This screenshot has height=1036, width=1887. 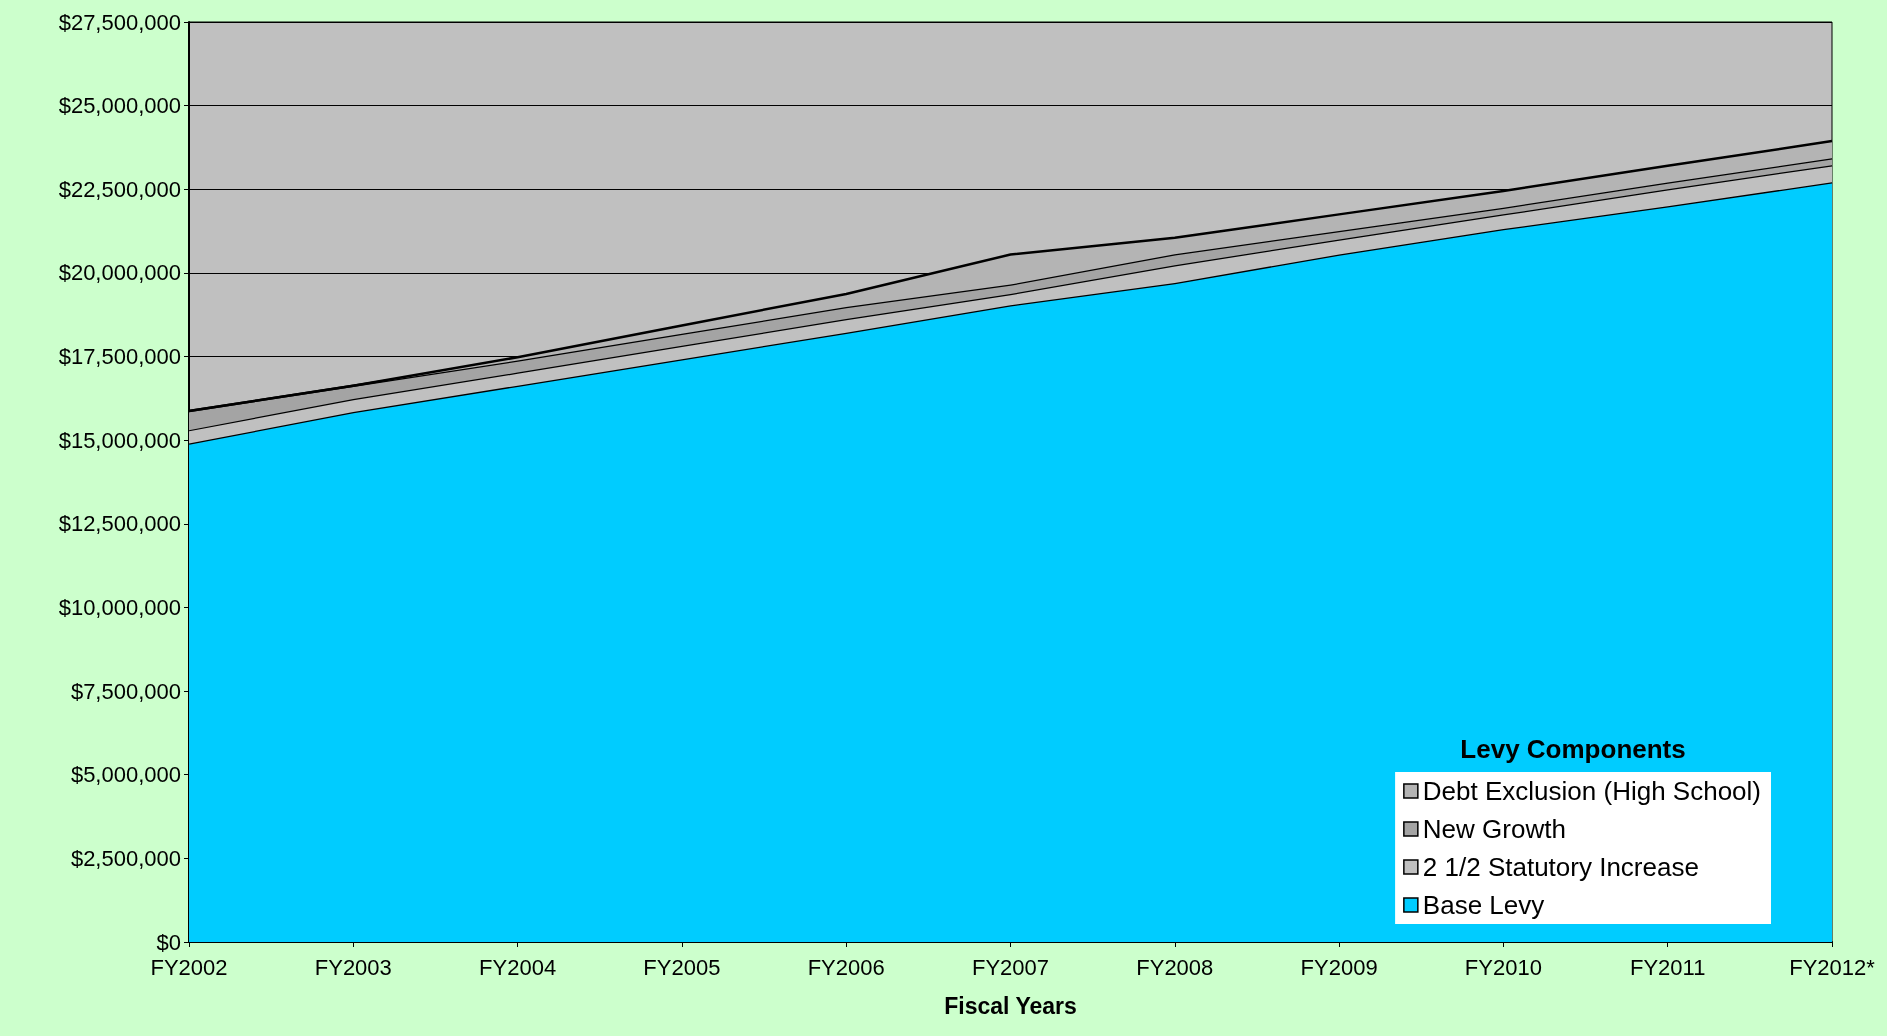 What do you see at coordinates (1483, 905) in the screenshot?
I see `legend-label: Base Levy` at bounding box center [1483, 905].